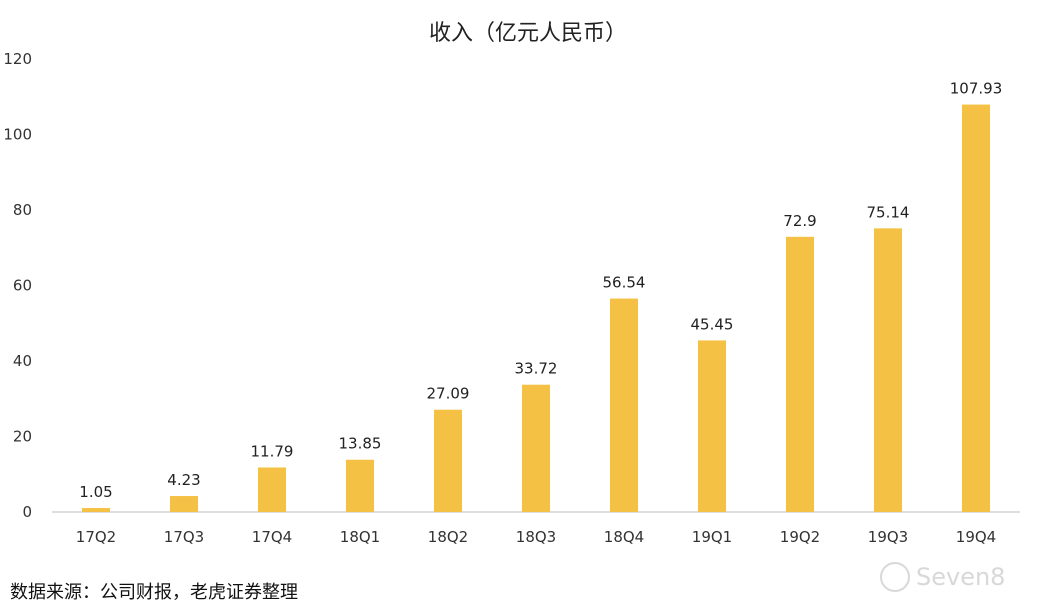 This screenshot has height=614, width=1040. What do you see at coordinates (96, 537) in the screenshot?
I see `x-tick-label: 17Q2` at bounding box center [96, 537].